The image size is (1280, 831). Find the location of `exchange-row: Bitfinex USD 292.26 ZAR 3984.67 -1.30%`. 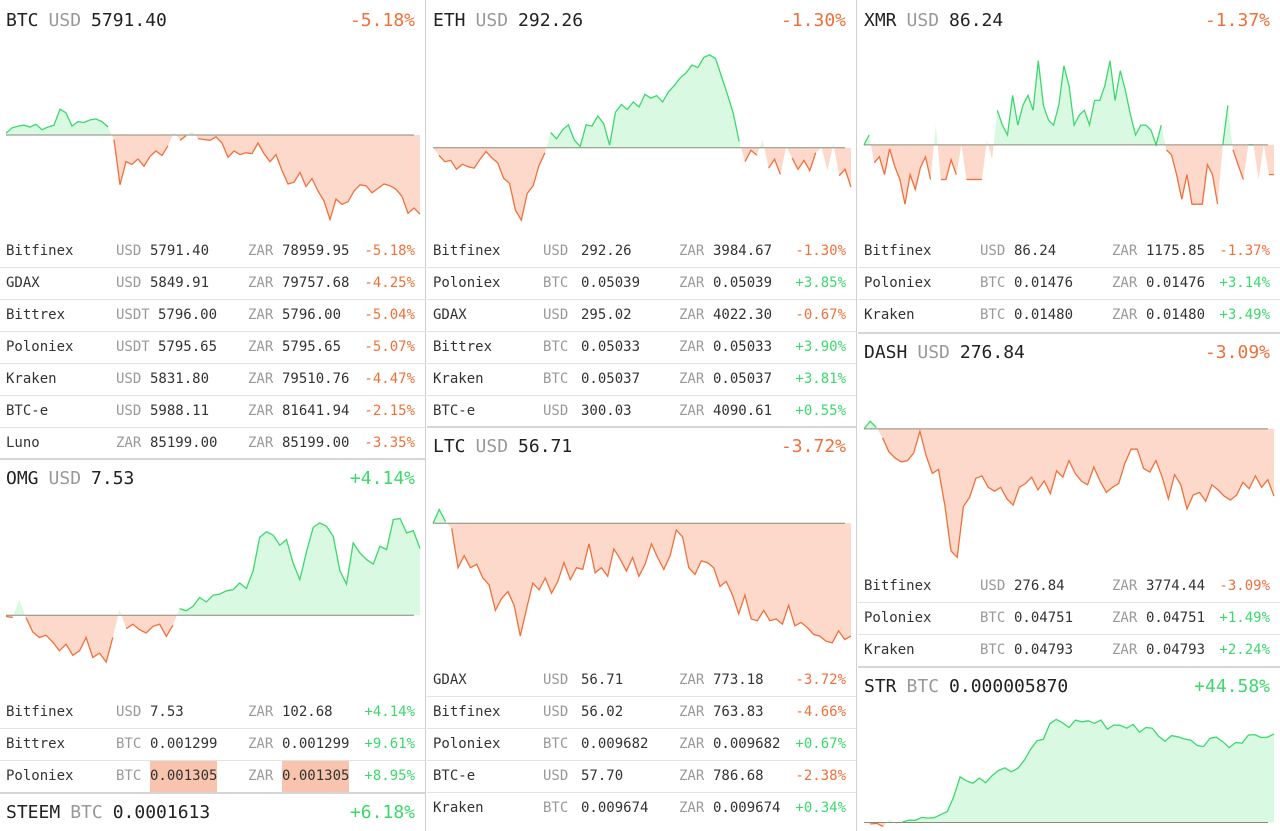

exchange-row: Bitfinex USD 292.26 ZAR 3984.67 -1.30% is located at coordinates (641, 252).